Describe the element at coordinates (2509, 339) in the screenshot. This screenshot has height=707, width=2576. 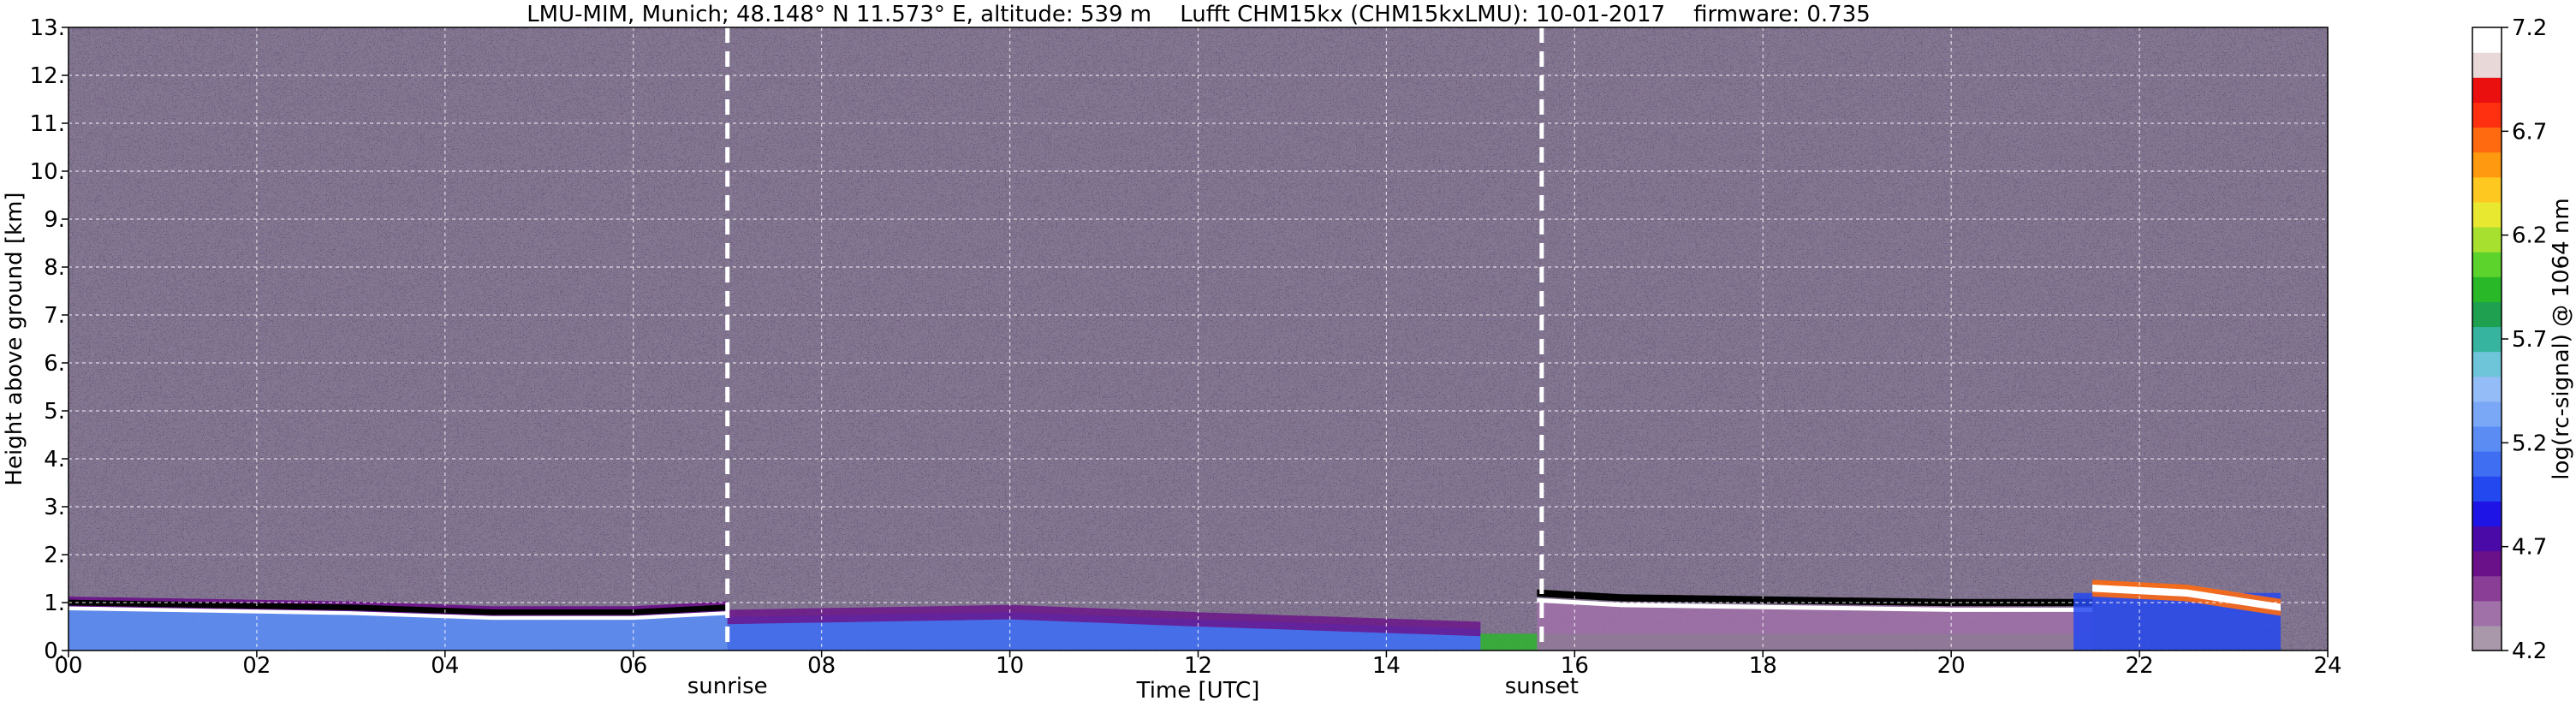
I see `colorbar: 4.2 4.7 5.2 5.7 6.2 6.7 7.2` at that location.